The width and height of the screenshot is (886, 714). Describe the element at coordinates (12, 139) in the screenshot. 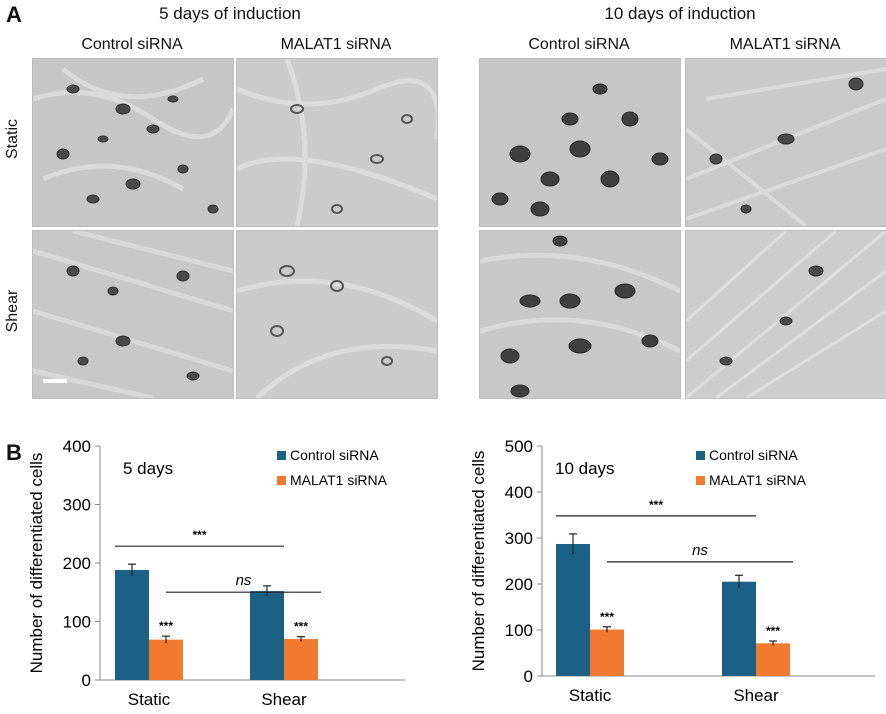

I see `row-label-static: Static` at that location.